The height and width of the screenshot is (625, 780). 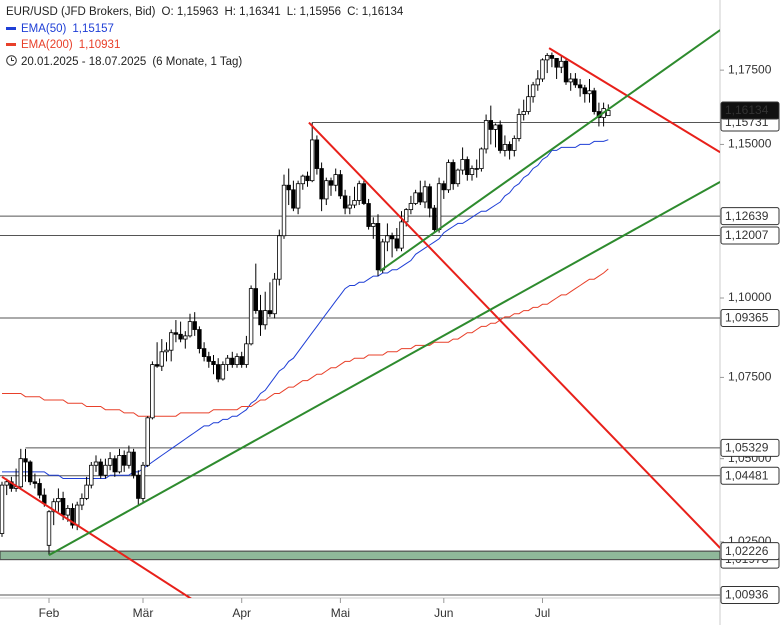 What do you see at coordinates (360, 555) in the screenshot?
I see `zone` at bounding box center [360, 555].